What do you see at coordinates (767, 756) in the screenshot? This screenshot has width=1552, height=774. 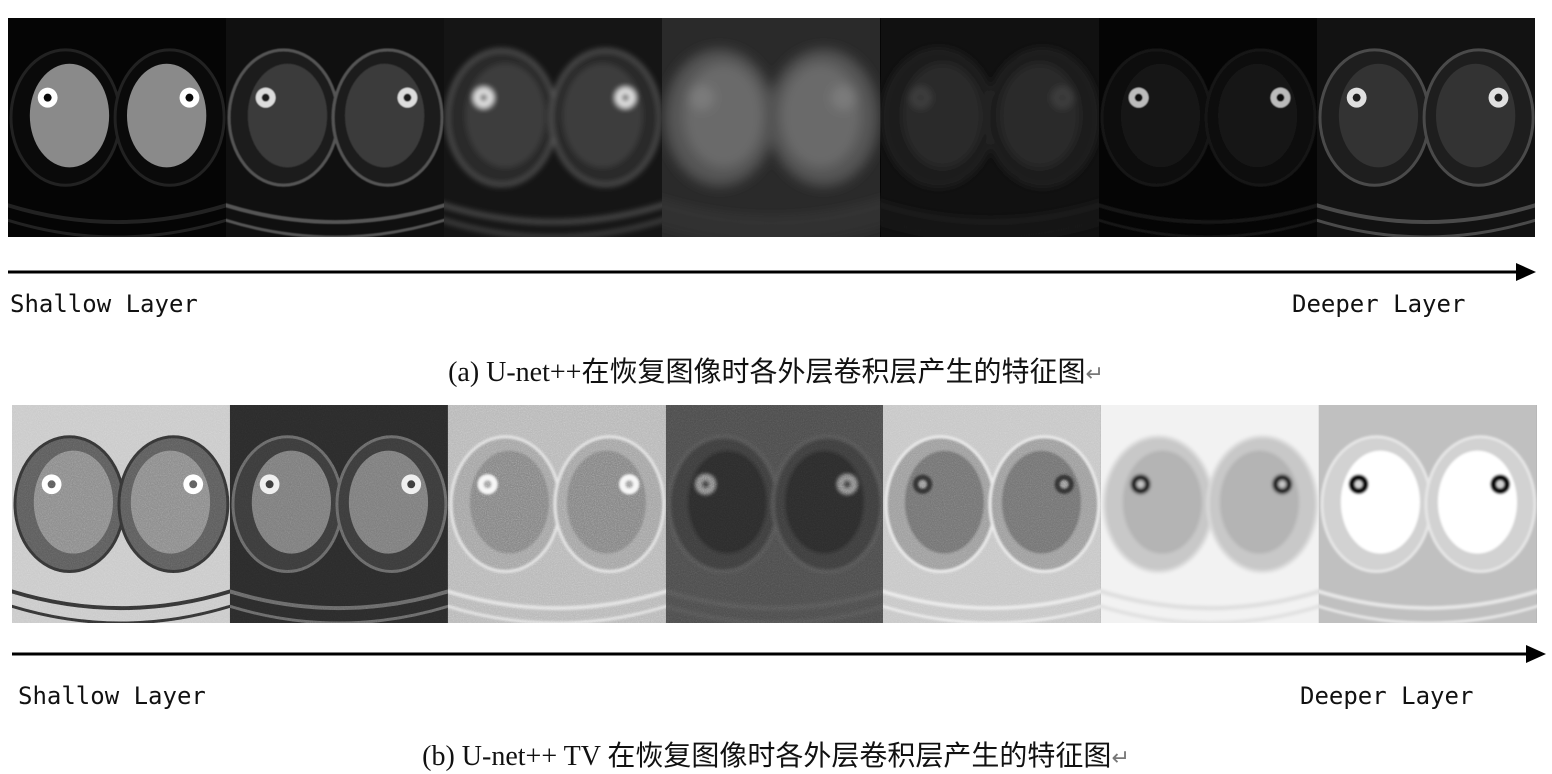 I see `panel-b-caption-text: (b) U-net++ TV 在恢复图像时各外层卷积层产生的特征图` at bounding box center [767, 756].